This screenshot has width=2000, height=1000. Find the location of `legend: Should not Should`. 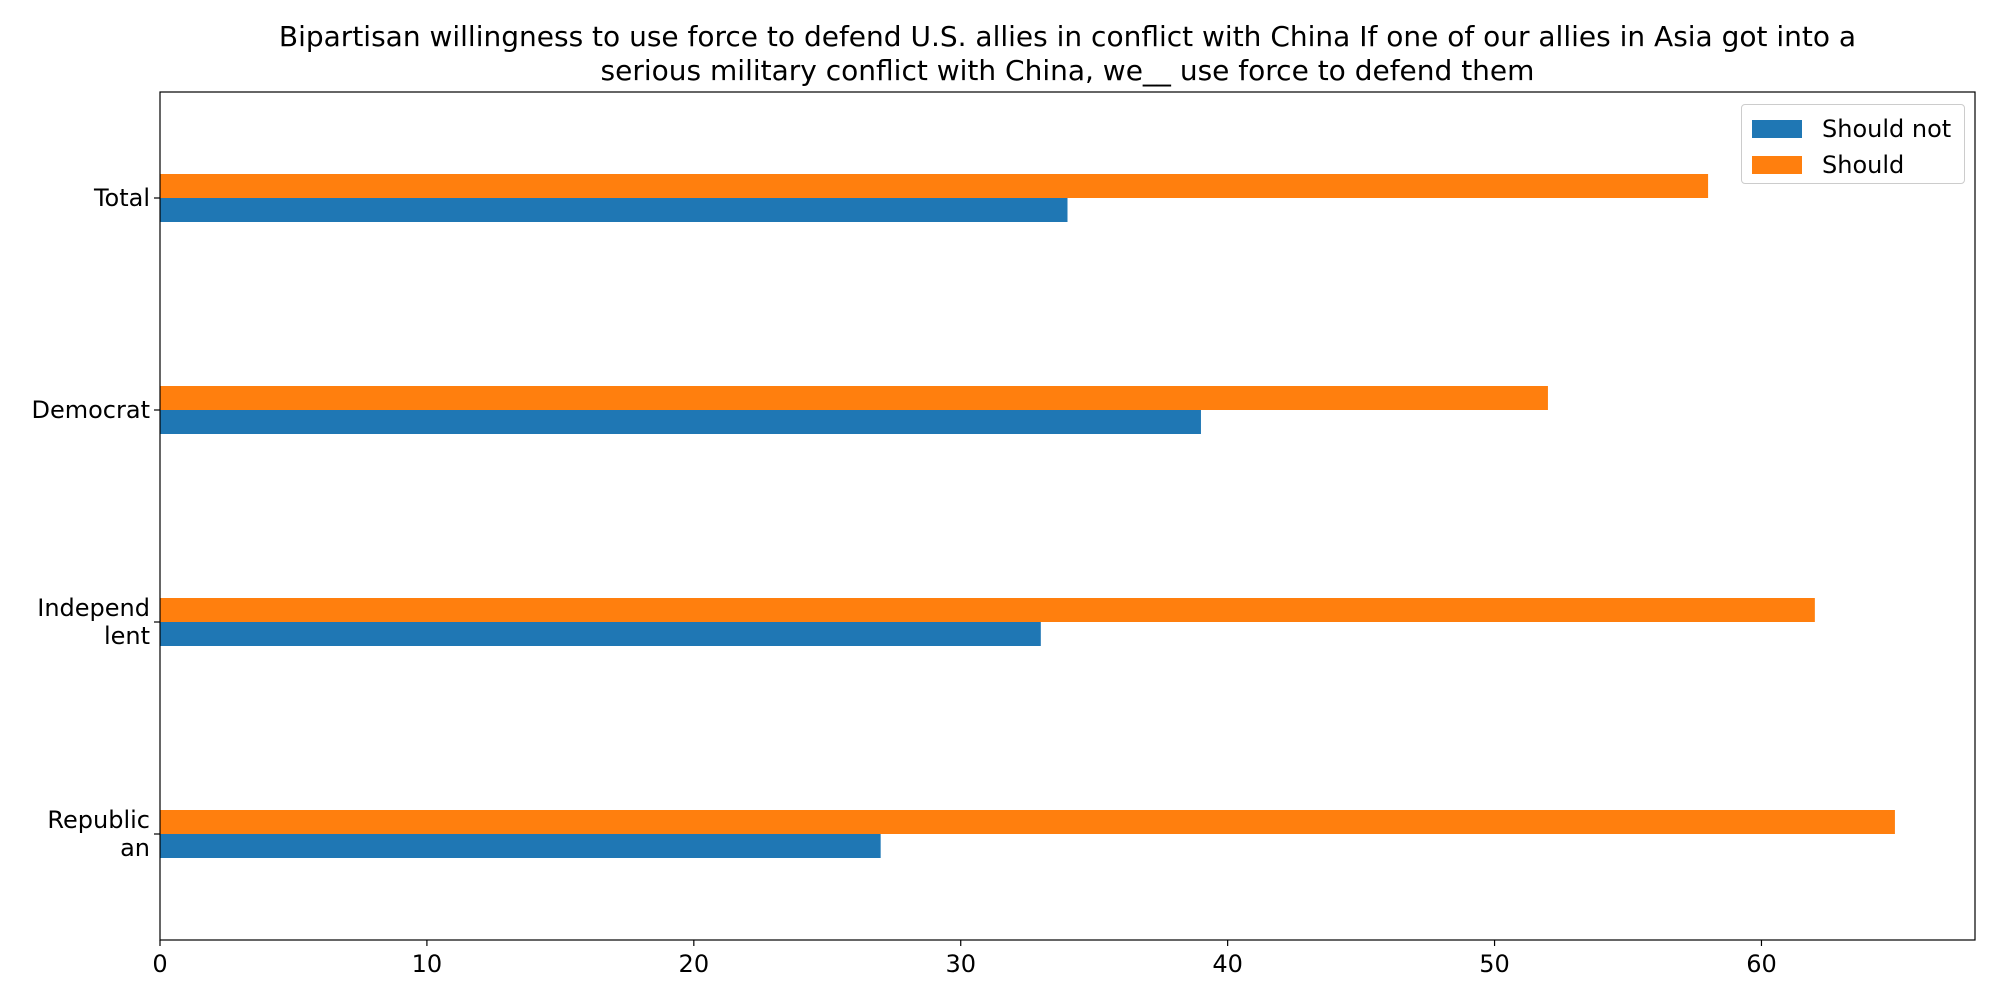

legend: Should not Should is located at coordinates (1853, 144).